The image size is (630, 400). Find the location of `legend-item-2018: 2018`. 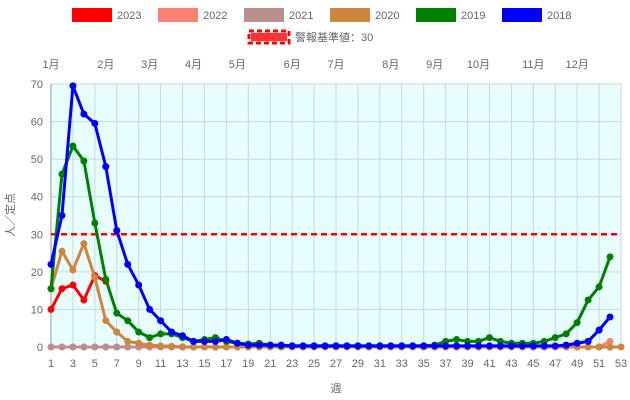

legend-item-2018: 2018 is located at coordinates (536, 15).